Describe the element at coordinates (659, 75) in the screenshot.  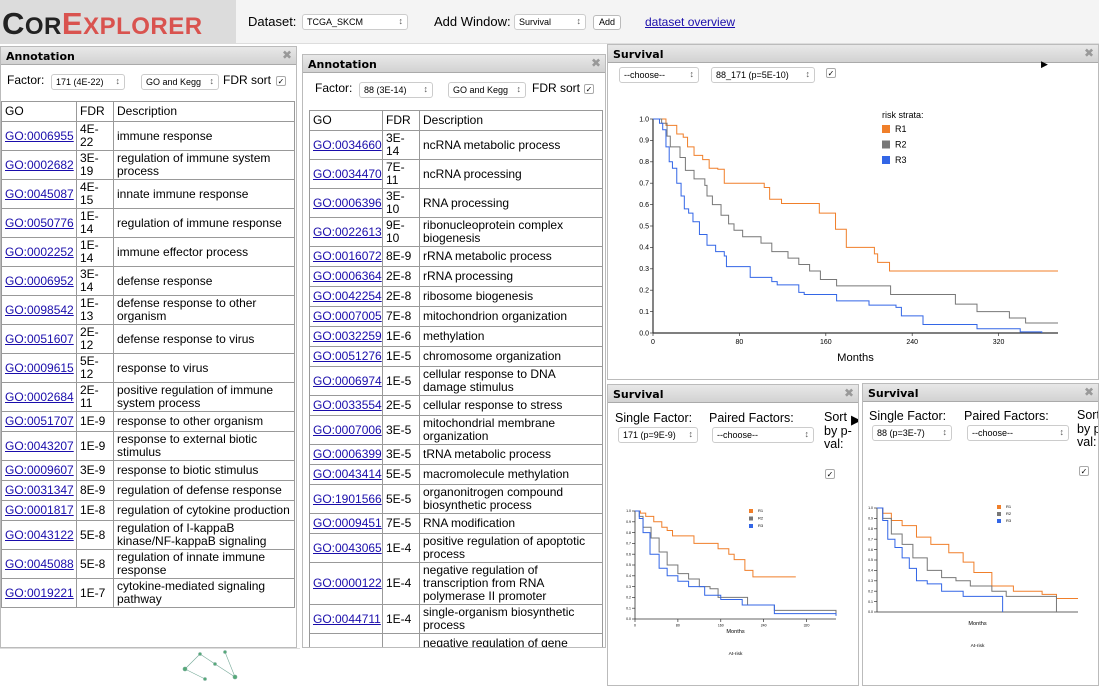
I see `single-factor-select: --choose--` at that location.